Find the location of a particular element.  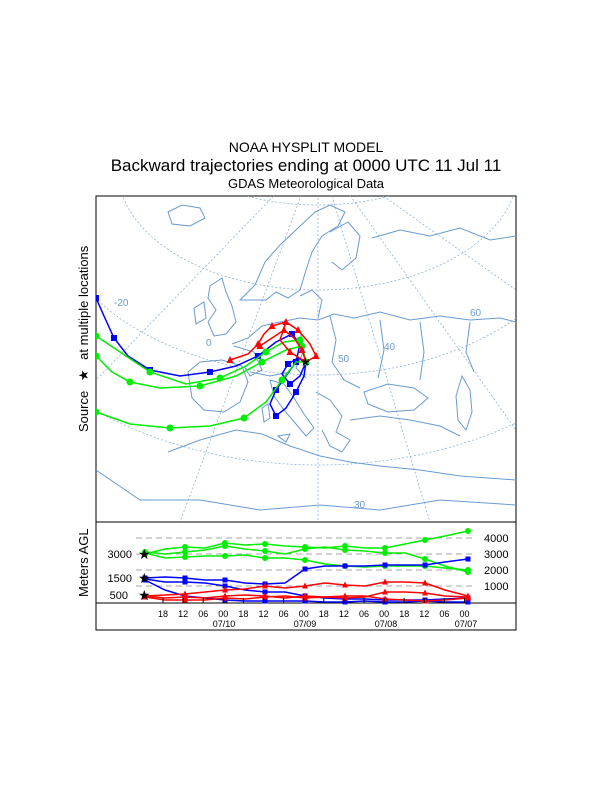

source-height-labels: 3000 1500 500 is located at coordinates (120, 575).